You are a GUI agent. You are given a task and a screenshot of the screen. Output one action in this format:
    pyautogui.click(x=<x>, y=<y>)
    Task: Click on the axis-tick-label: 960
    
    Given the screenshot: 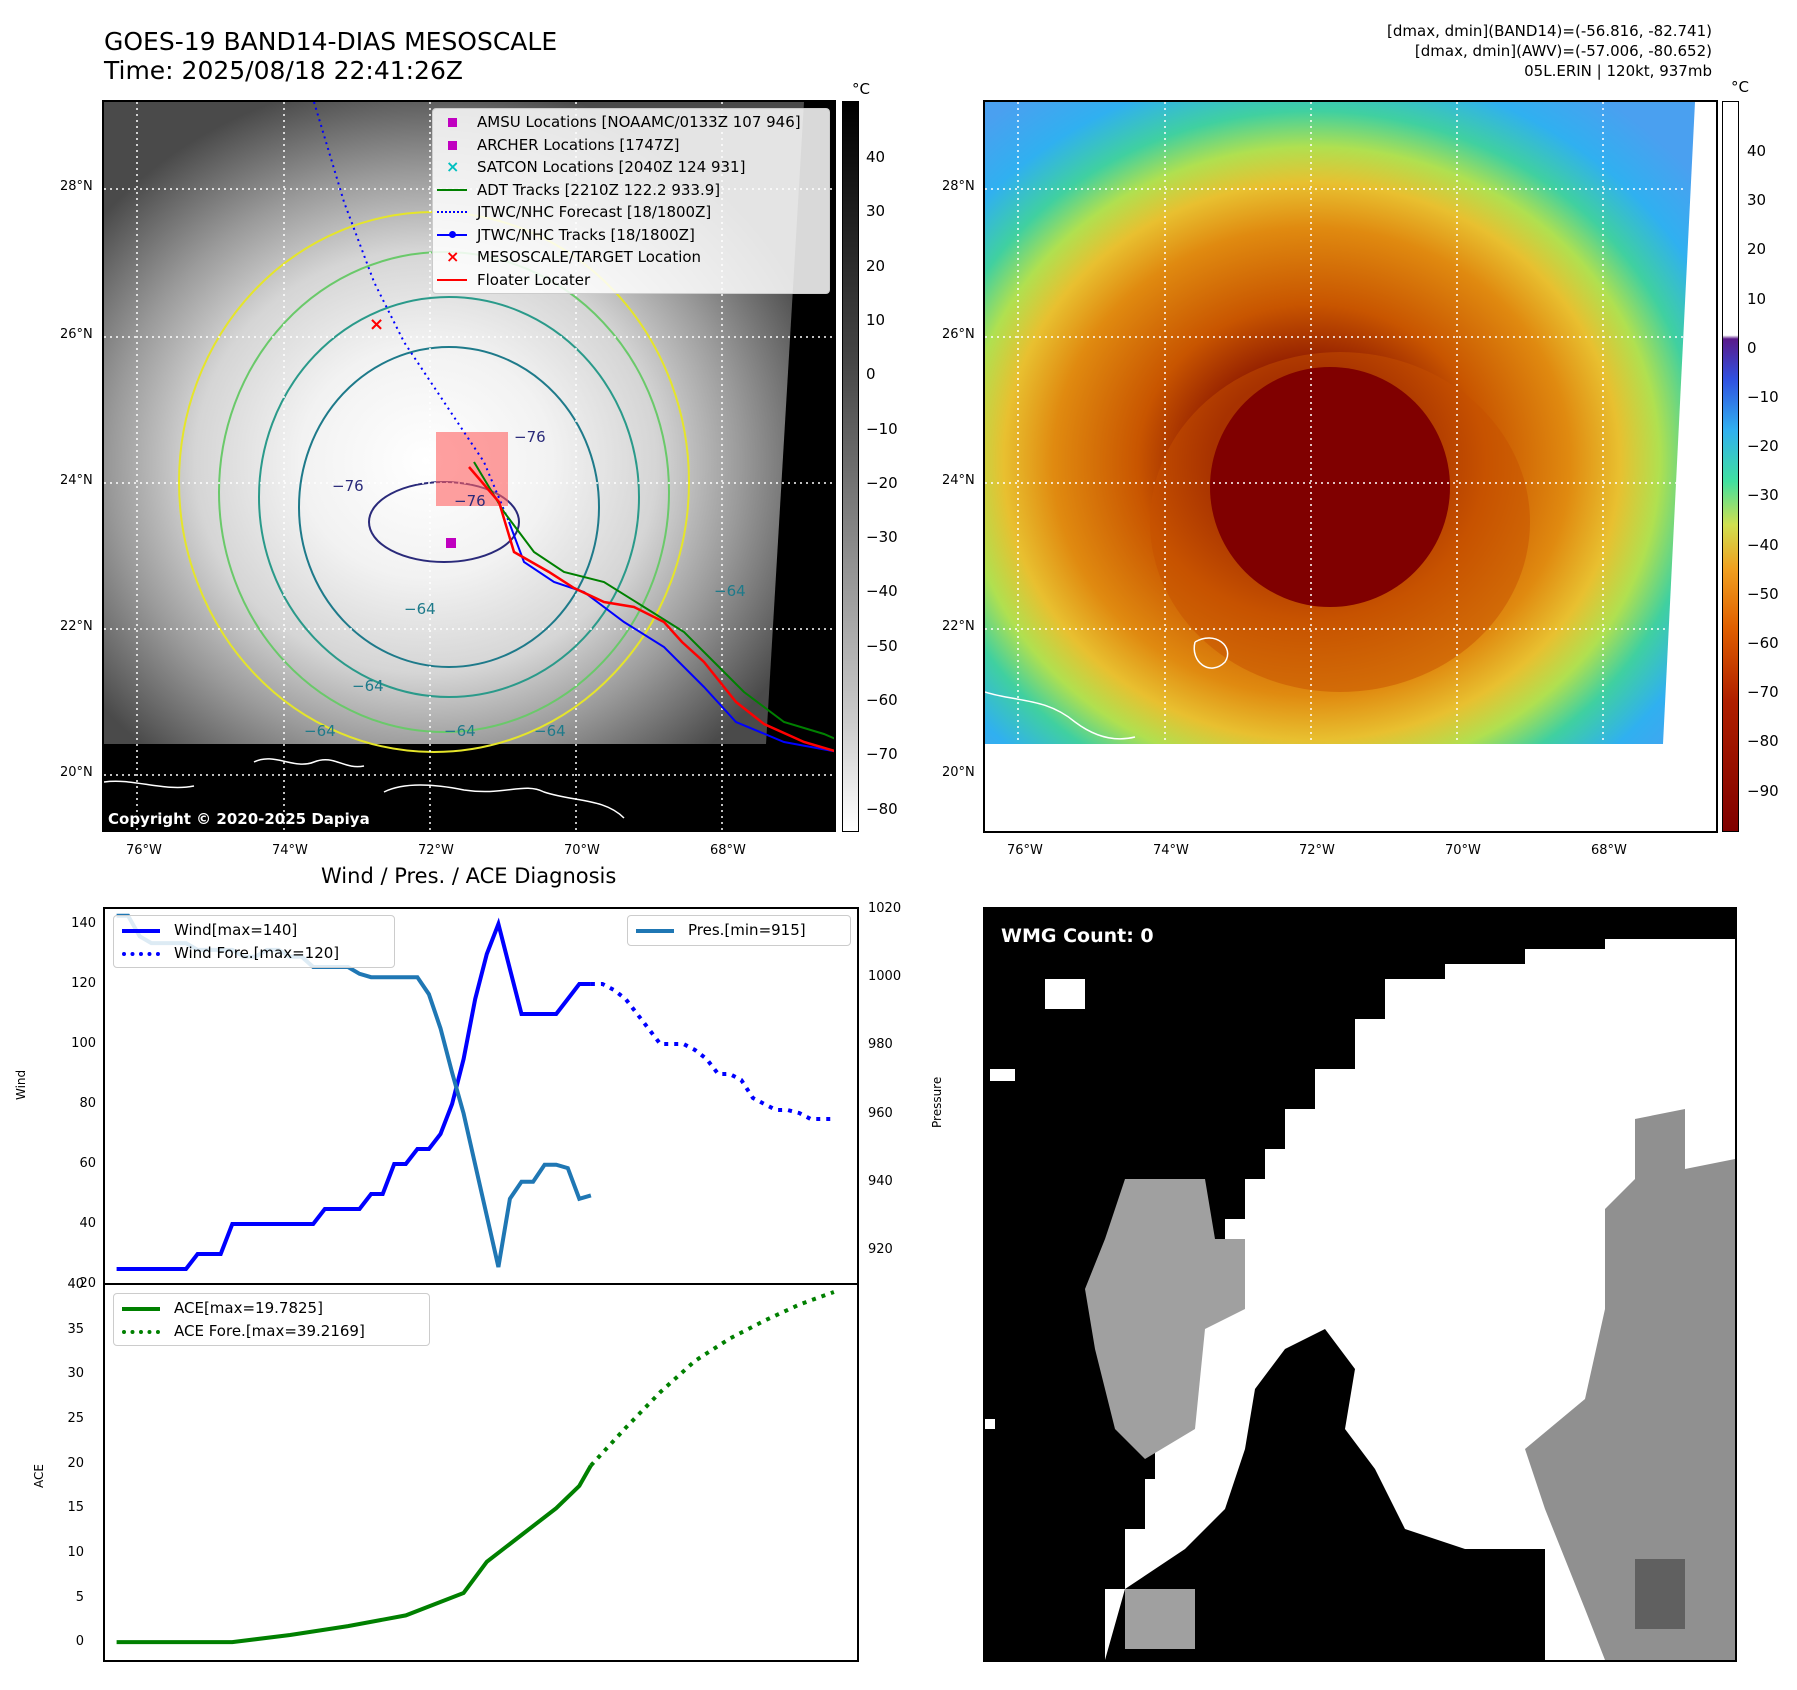 What is the action you would take?
    pyautogui.click(x=880, y=1113)
    